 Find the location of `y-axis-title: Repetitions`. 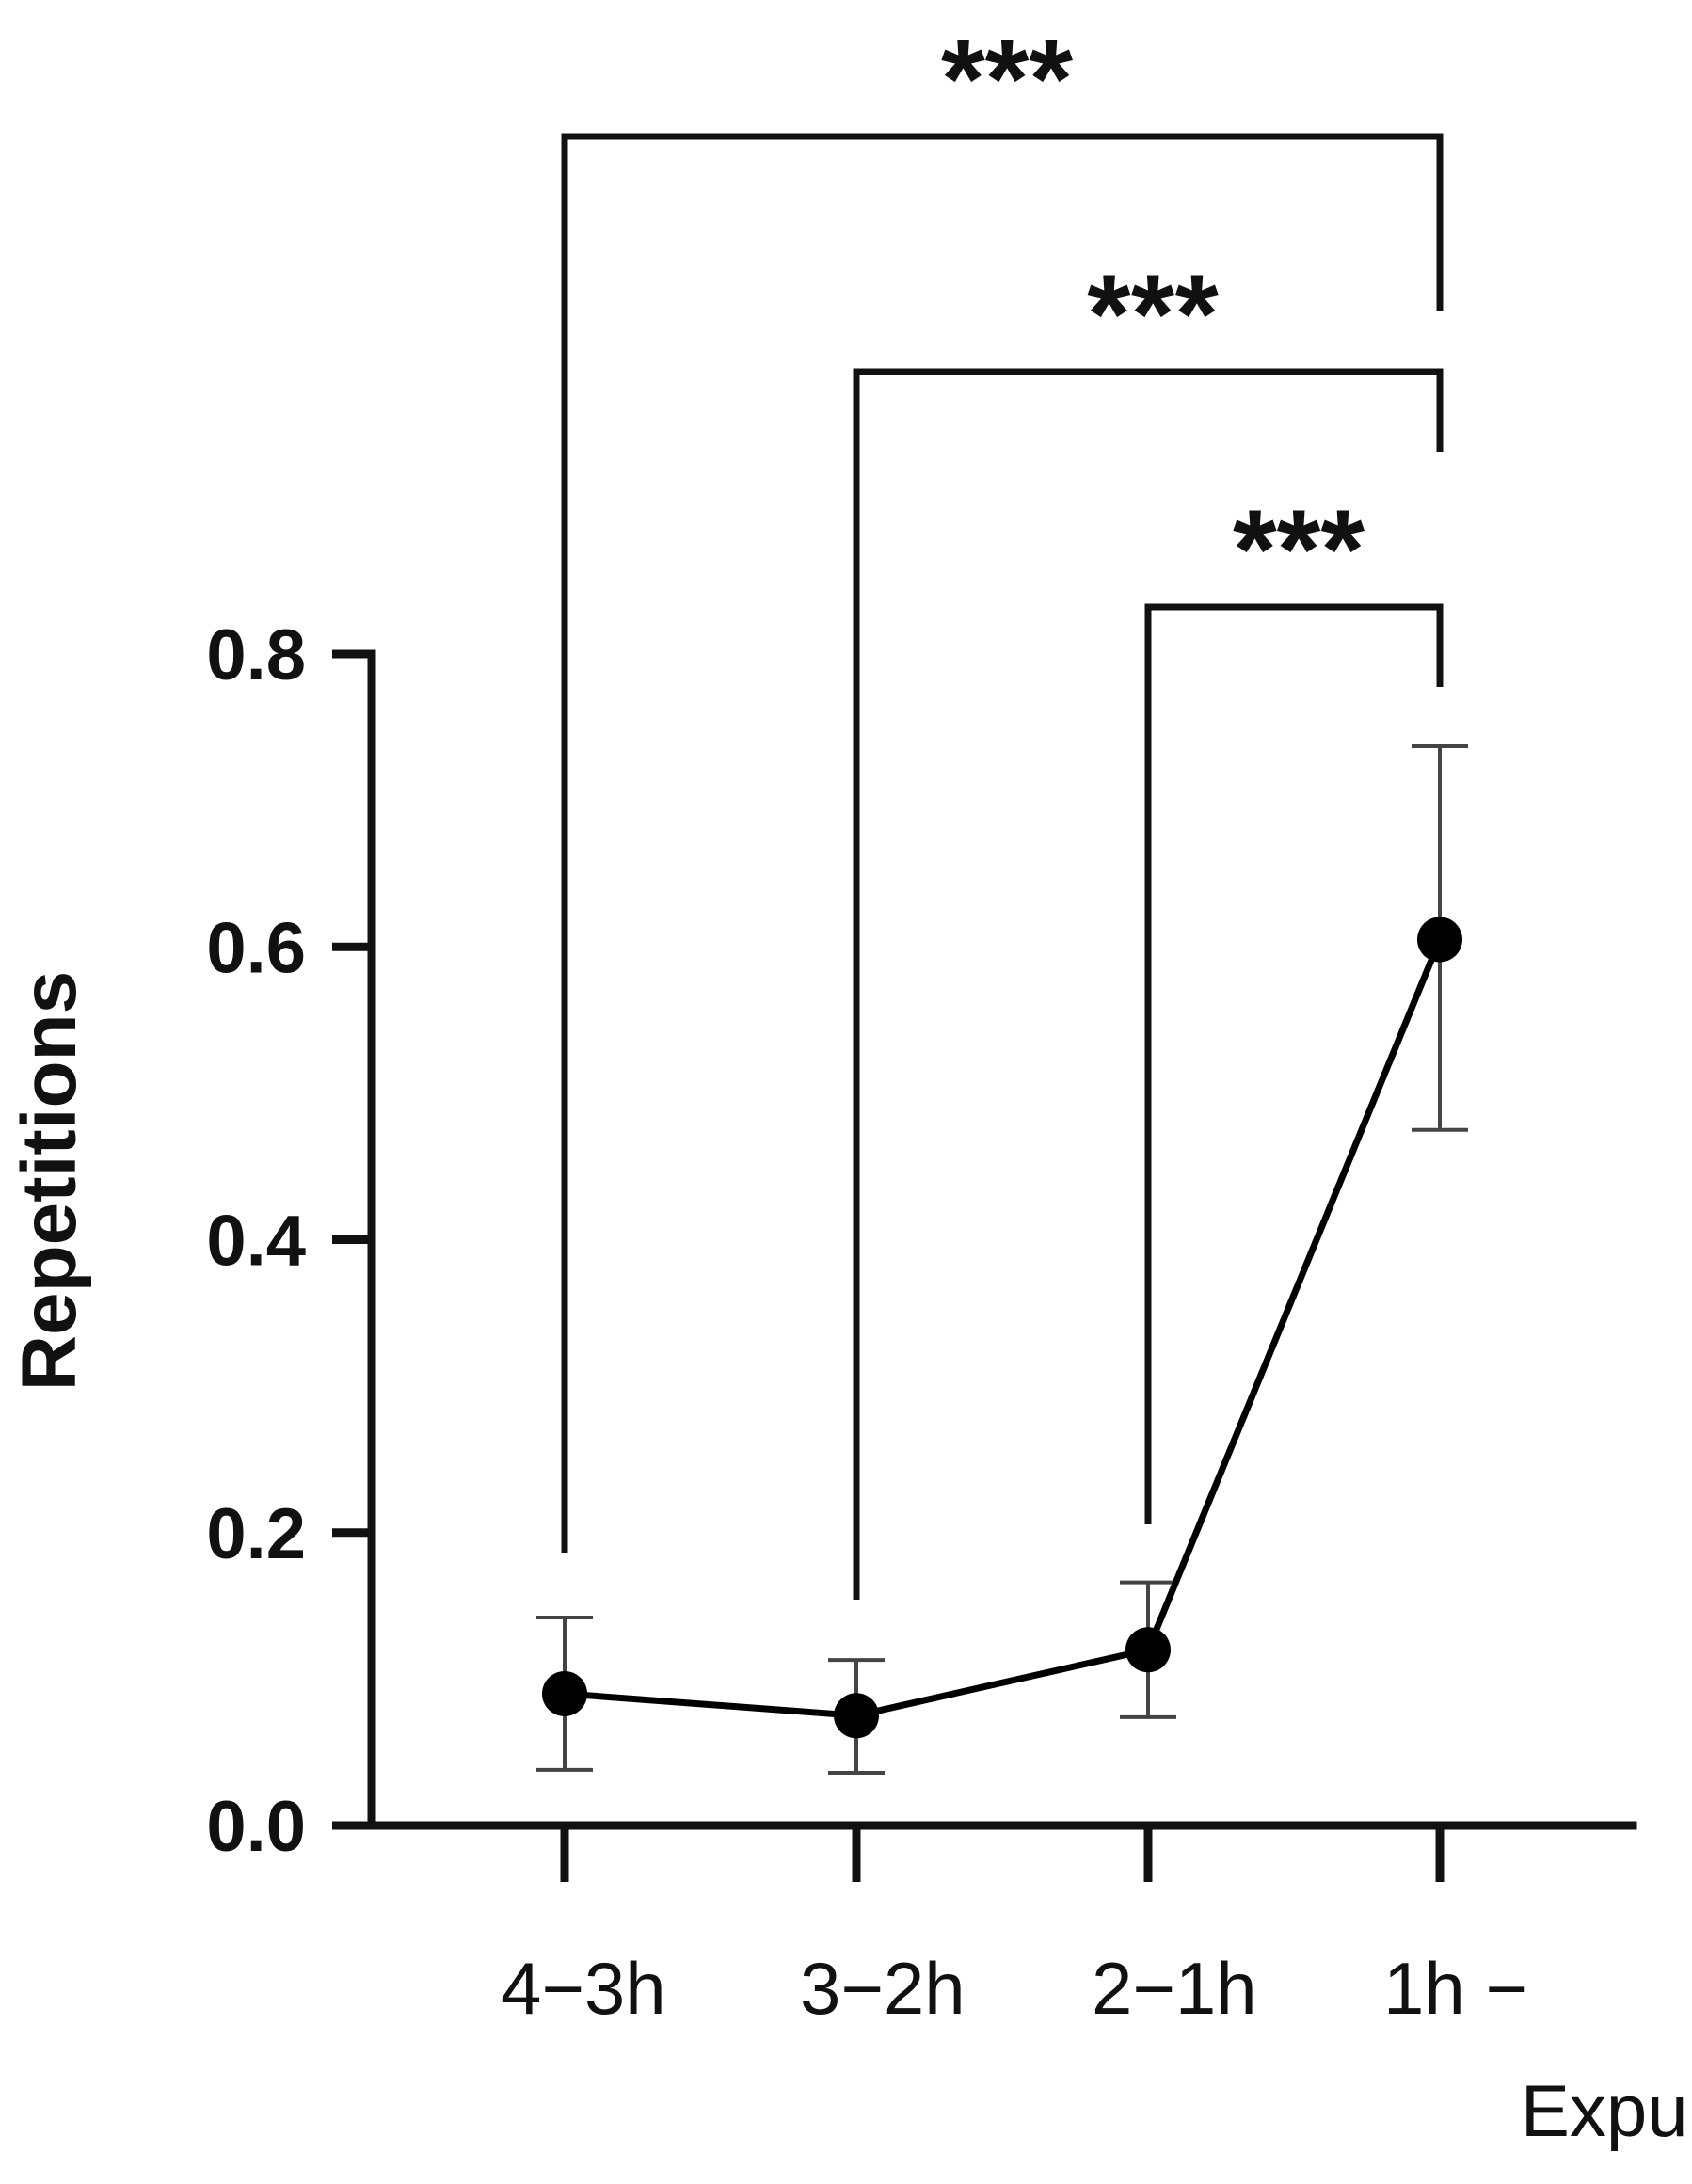

y-axis-title: Repetitions is located at coordinates (49, 1181).